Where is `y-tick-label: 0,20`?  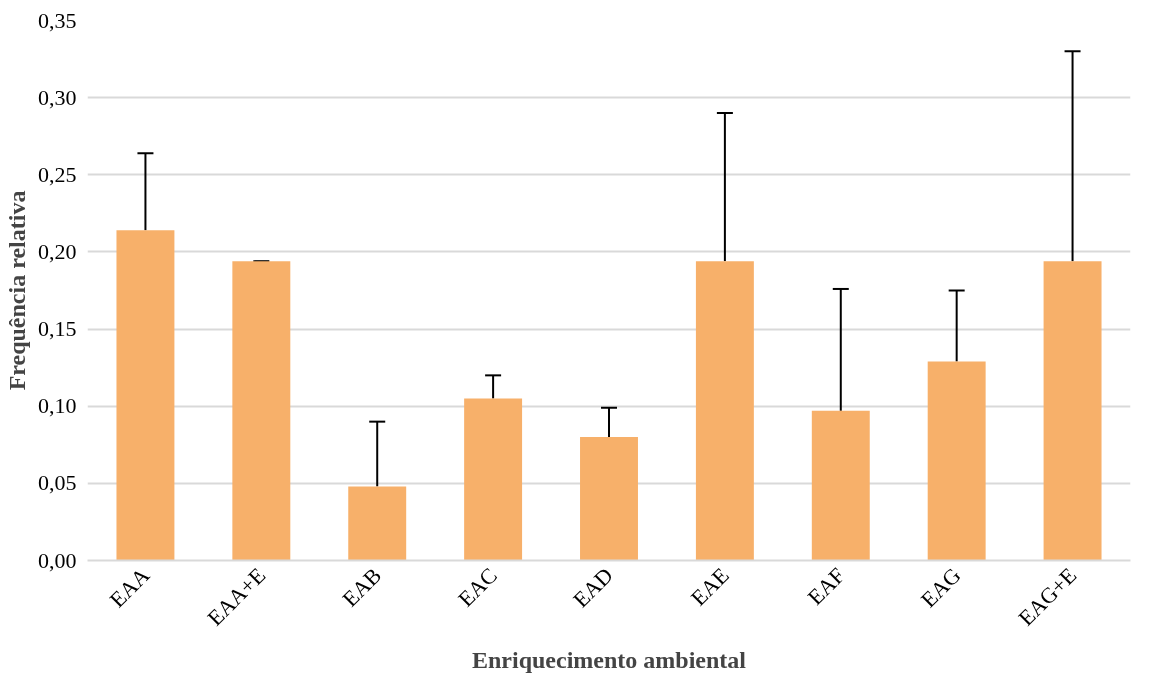
y-tick-label: 0,20 is located at coordinates (57, 251).